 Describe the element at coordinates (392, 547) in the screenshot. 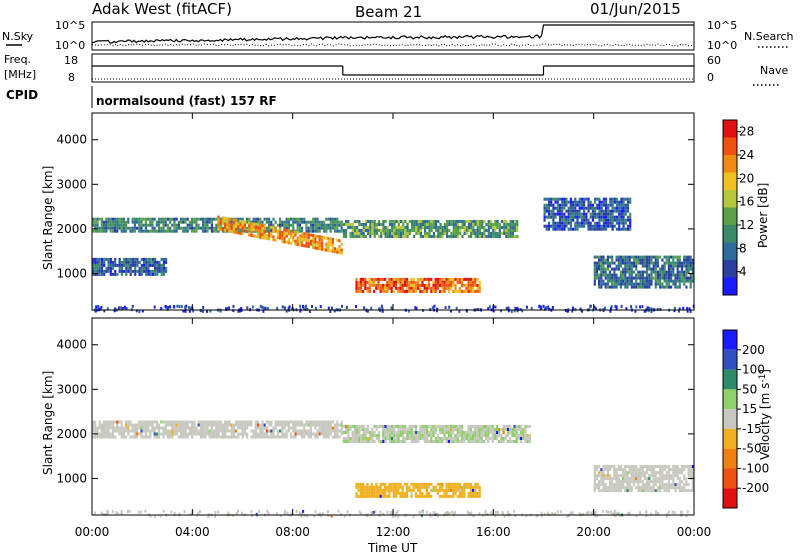

I see `x-axis-label: Time UT` at that location.